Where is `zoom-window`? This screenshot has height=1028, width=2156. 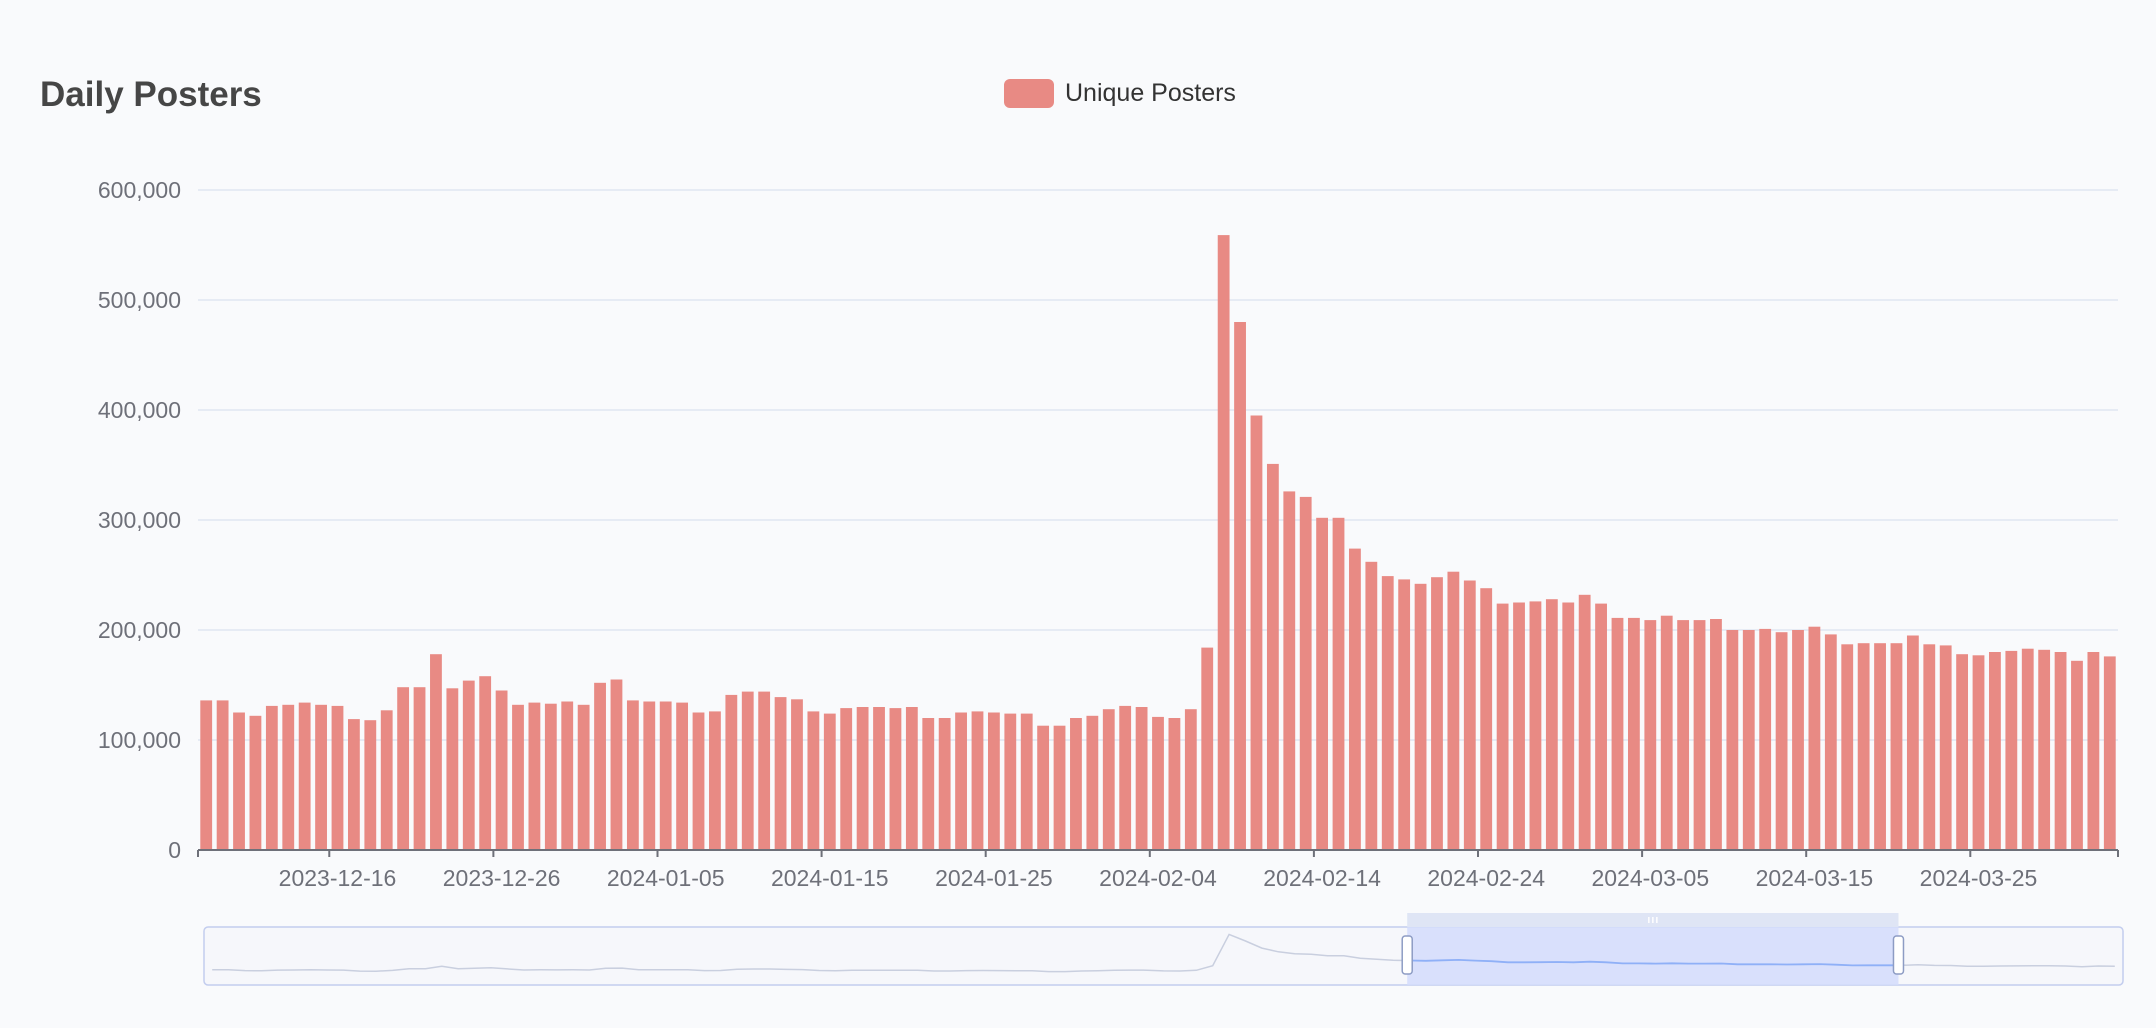
zoom-window is located at coordinates (1653, 956).